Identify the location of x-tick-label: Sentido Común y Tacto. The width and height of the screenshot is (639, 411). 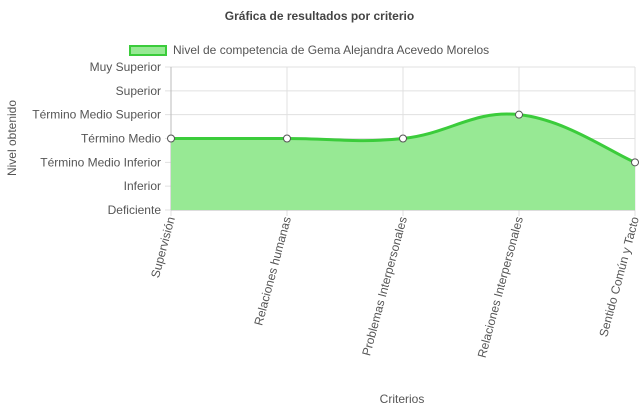
(617, 277).